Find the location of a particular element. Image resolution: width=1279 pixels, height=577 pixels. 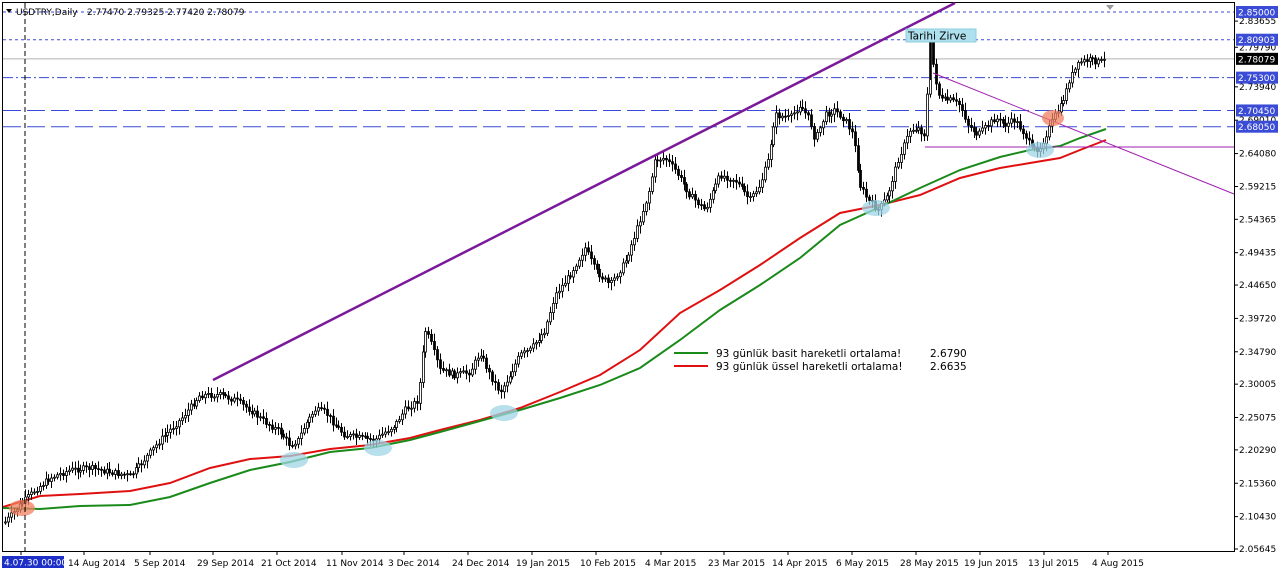

price-level-label: 2.70450 is located at coordinates (1256, 112).